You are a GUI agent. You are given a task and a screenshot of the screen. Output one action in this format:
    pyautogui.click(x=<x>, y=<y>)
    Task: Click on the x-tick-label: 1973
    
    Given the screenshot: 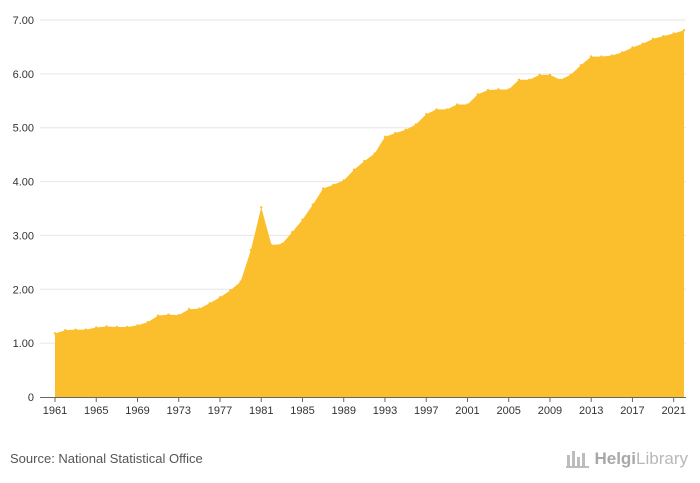 What is the action you would take?
    pyautogui.click(x=178, y=411)
    